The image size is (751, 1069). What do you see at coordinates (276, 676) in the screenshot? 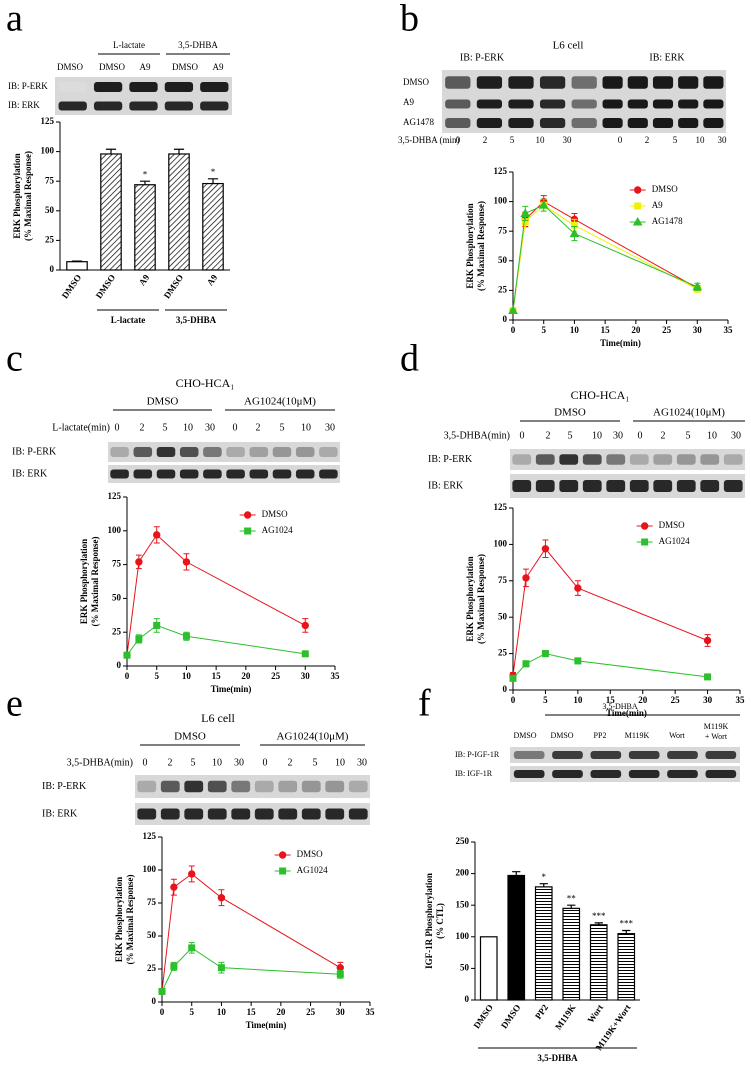
I see `x-tick-label: 25` at bounding box center [276, 676].